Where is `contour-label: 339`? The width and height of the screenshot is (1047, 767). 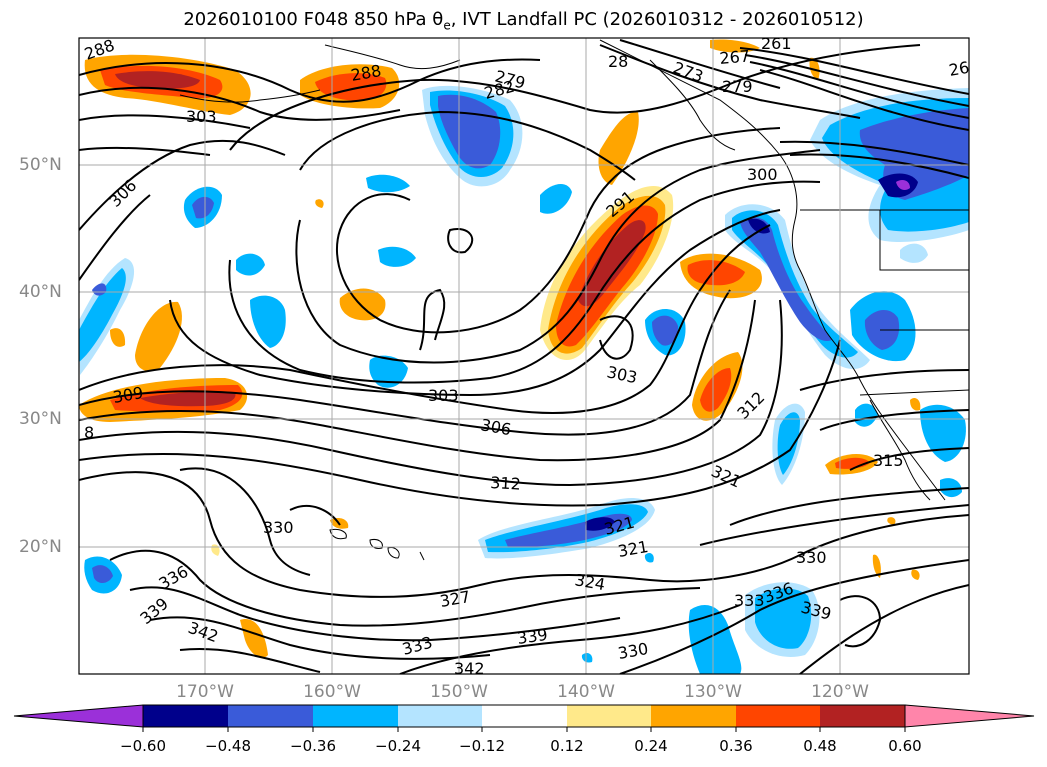
contour-label: 339 is located at coordinates (532, 636).